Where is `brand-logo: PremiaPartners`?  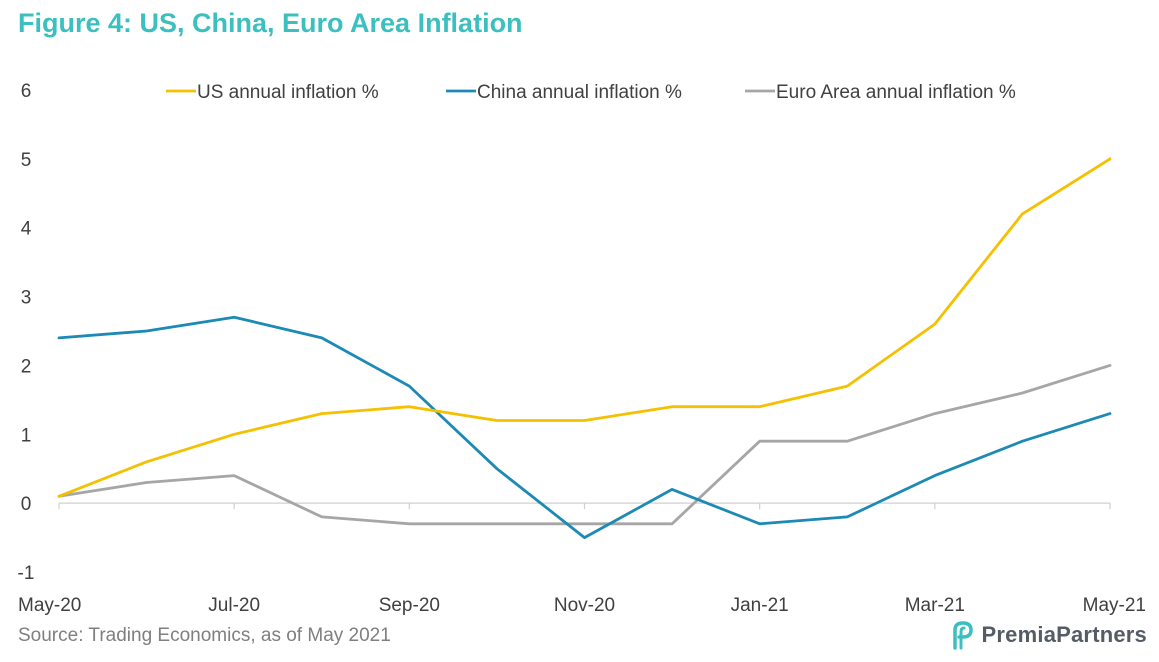 brand-logo: PremiaPartners is located at coordinates (1048, 635).